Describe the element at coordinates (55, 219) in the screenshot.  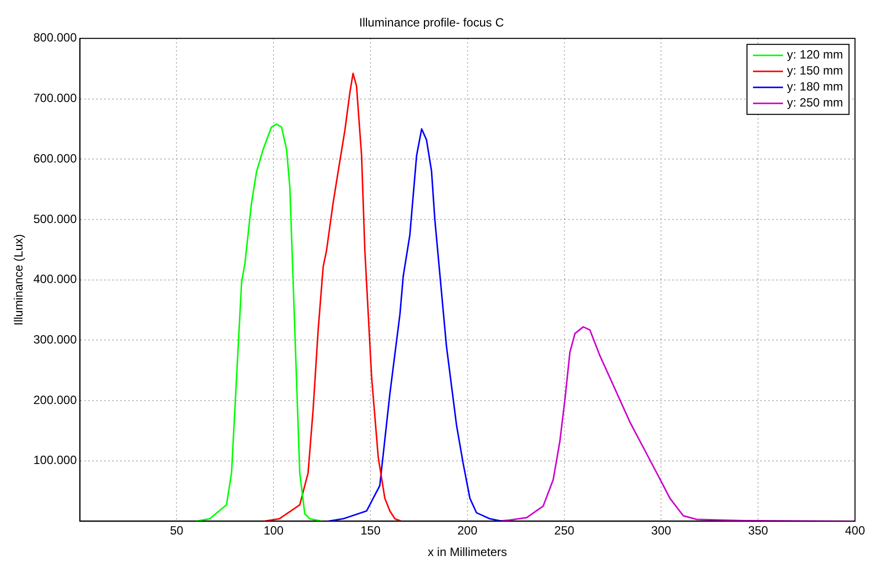
I see `y-tick-label: 500.000` at that location.